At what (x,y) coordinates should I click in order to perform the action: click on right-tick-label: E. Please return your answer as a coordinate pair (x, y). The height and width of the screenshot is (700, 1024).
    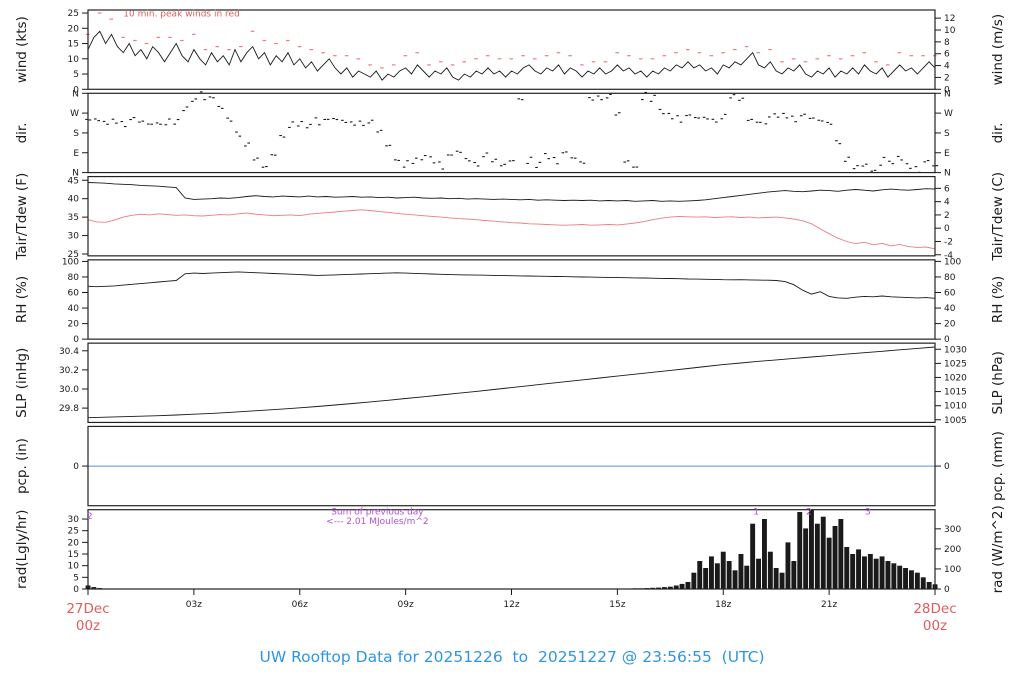
    Looking at the image, I should click on (947, 154).